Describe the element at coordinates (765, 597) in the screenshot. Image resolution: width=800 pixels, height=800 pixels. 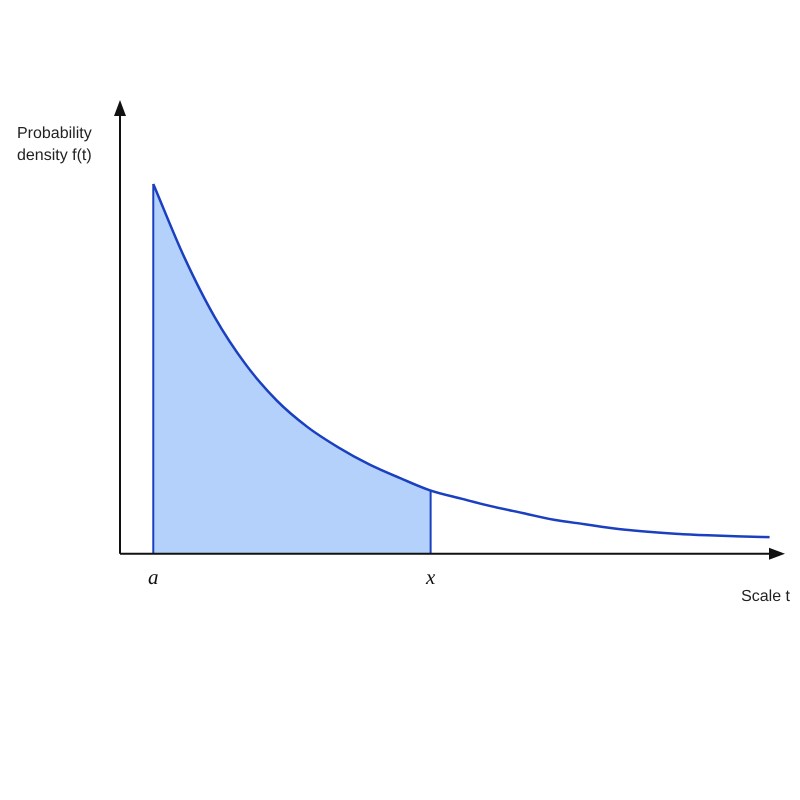
I see `x-axis-title: Scale t` at that location.